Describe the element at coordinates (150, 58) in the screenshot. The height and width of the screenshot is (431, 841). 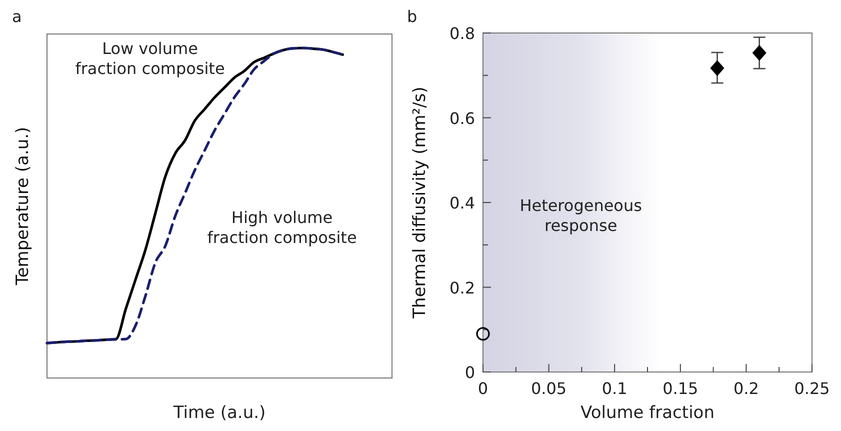
I see `annotation: Low volume fraction composite` at that location.